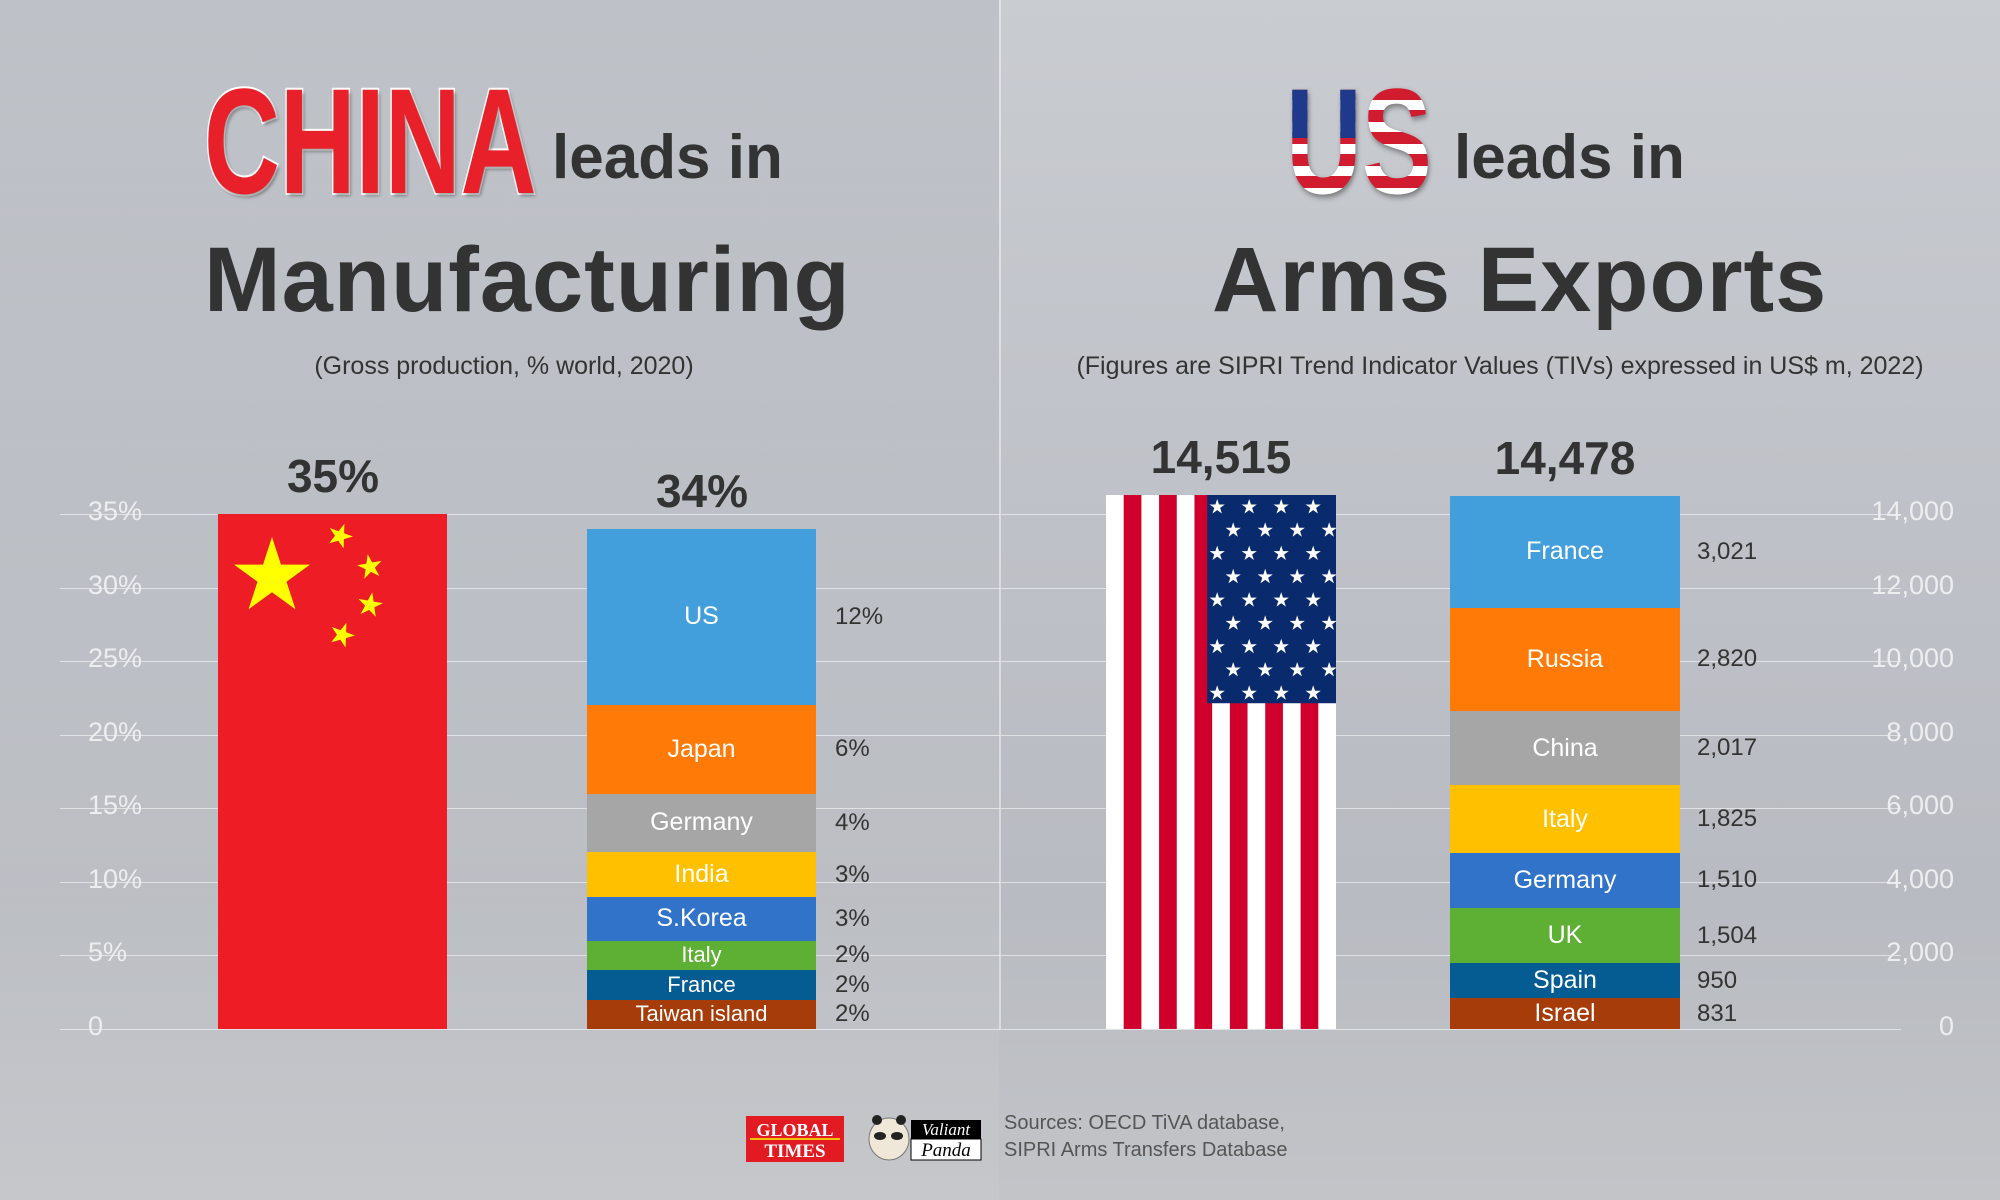 The image size is (2000, 1200). Describe the element at coordinates (701, 749) in the screenshot. I see `bar-segment-japan: Japan` at that location.